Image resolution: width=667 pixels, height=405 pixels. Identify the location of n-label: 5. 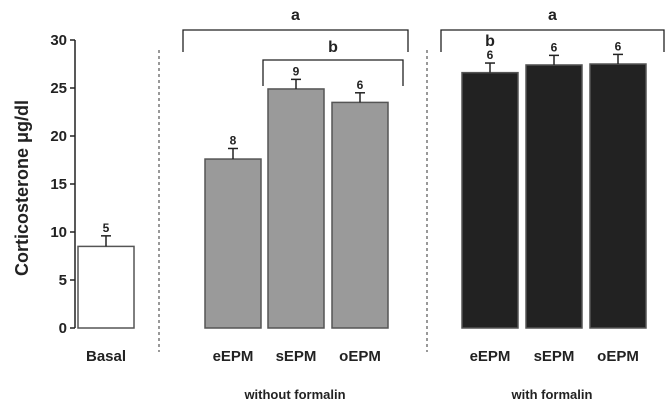
(106, 228).